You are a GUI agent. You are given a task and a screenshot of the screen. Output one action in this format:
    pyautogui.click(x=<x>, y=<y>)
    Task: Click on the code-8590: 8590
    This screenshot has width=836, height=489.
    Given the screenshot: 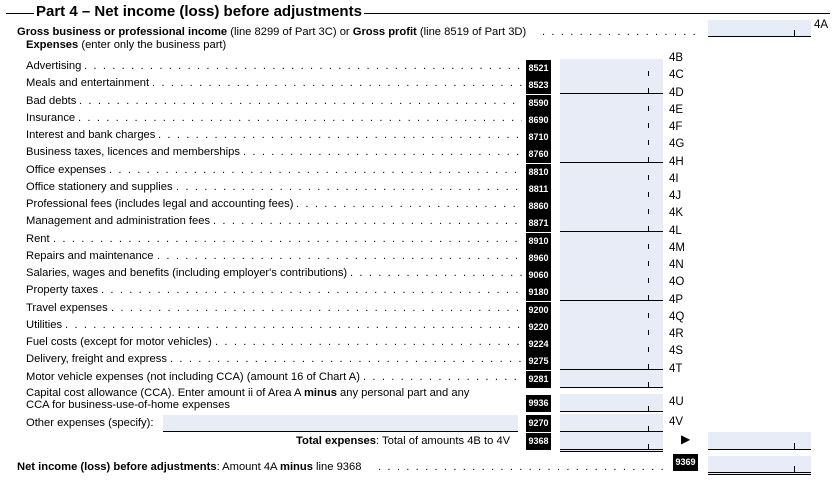 What is the action you would take?
    pyautogui.click(x=538, y=103)
    